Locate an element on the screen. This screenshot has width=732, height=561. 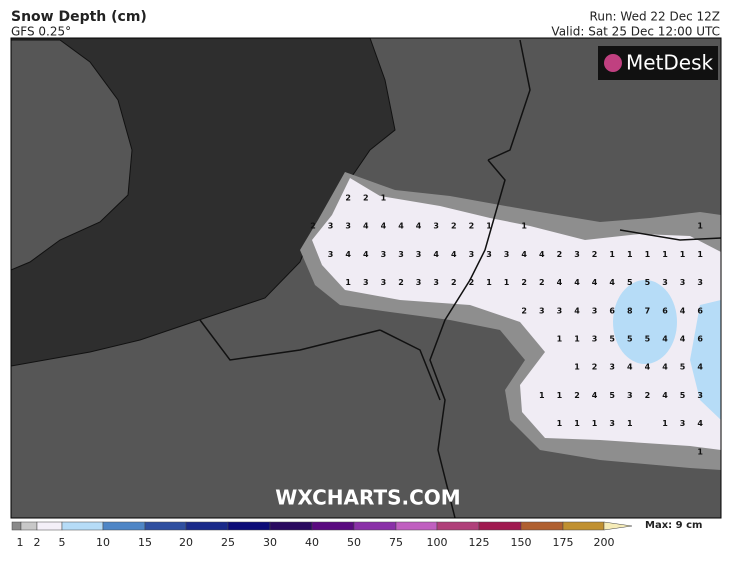
colorbar-label: 15 is located at coordinates (145, 542).